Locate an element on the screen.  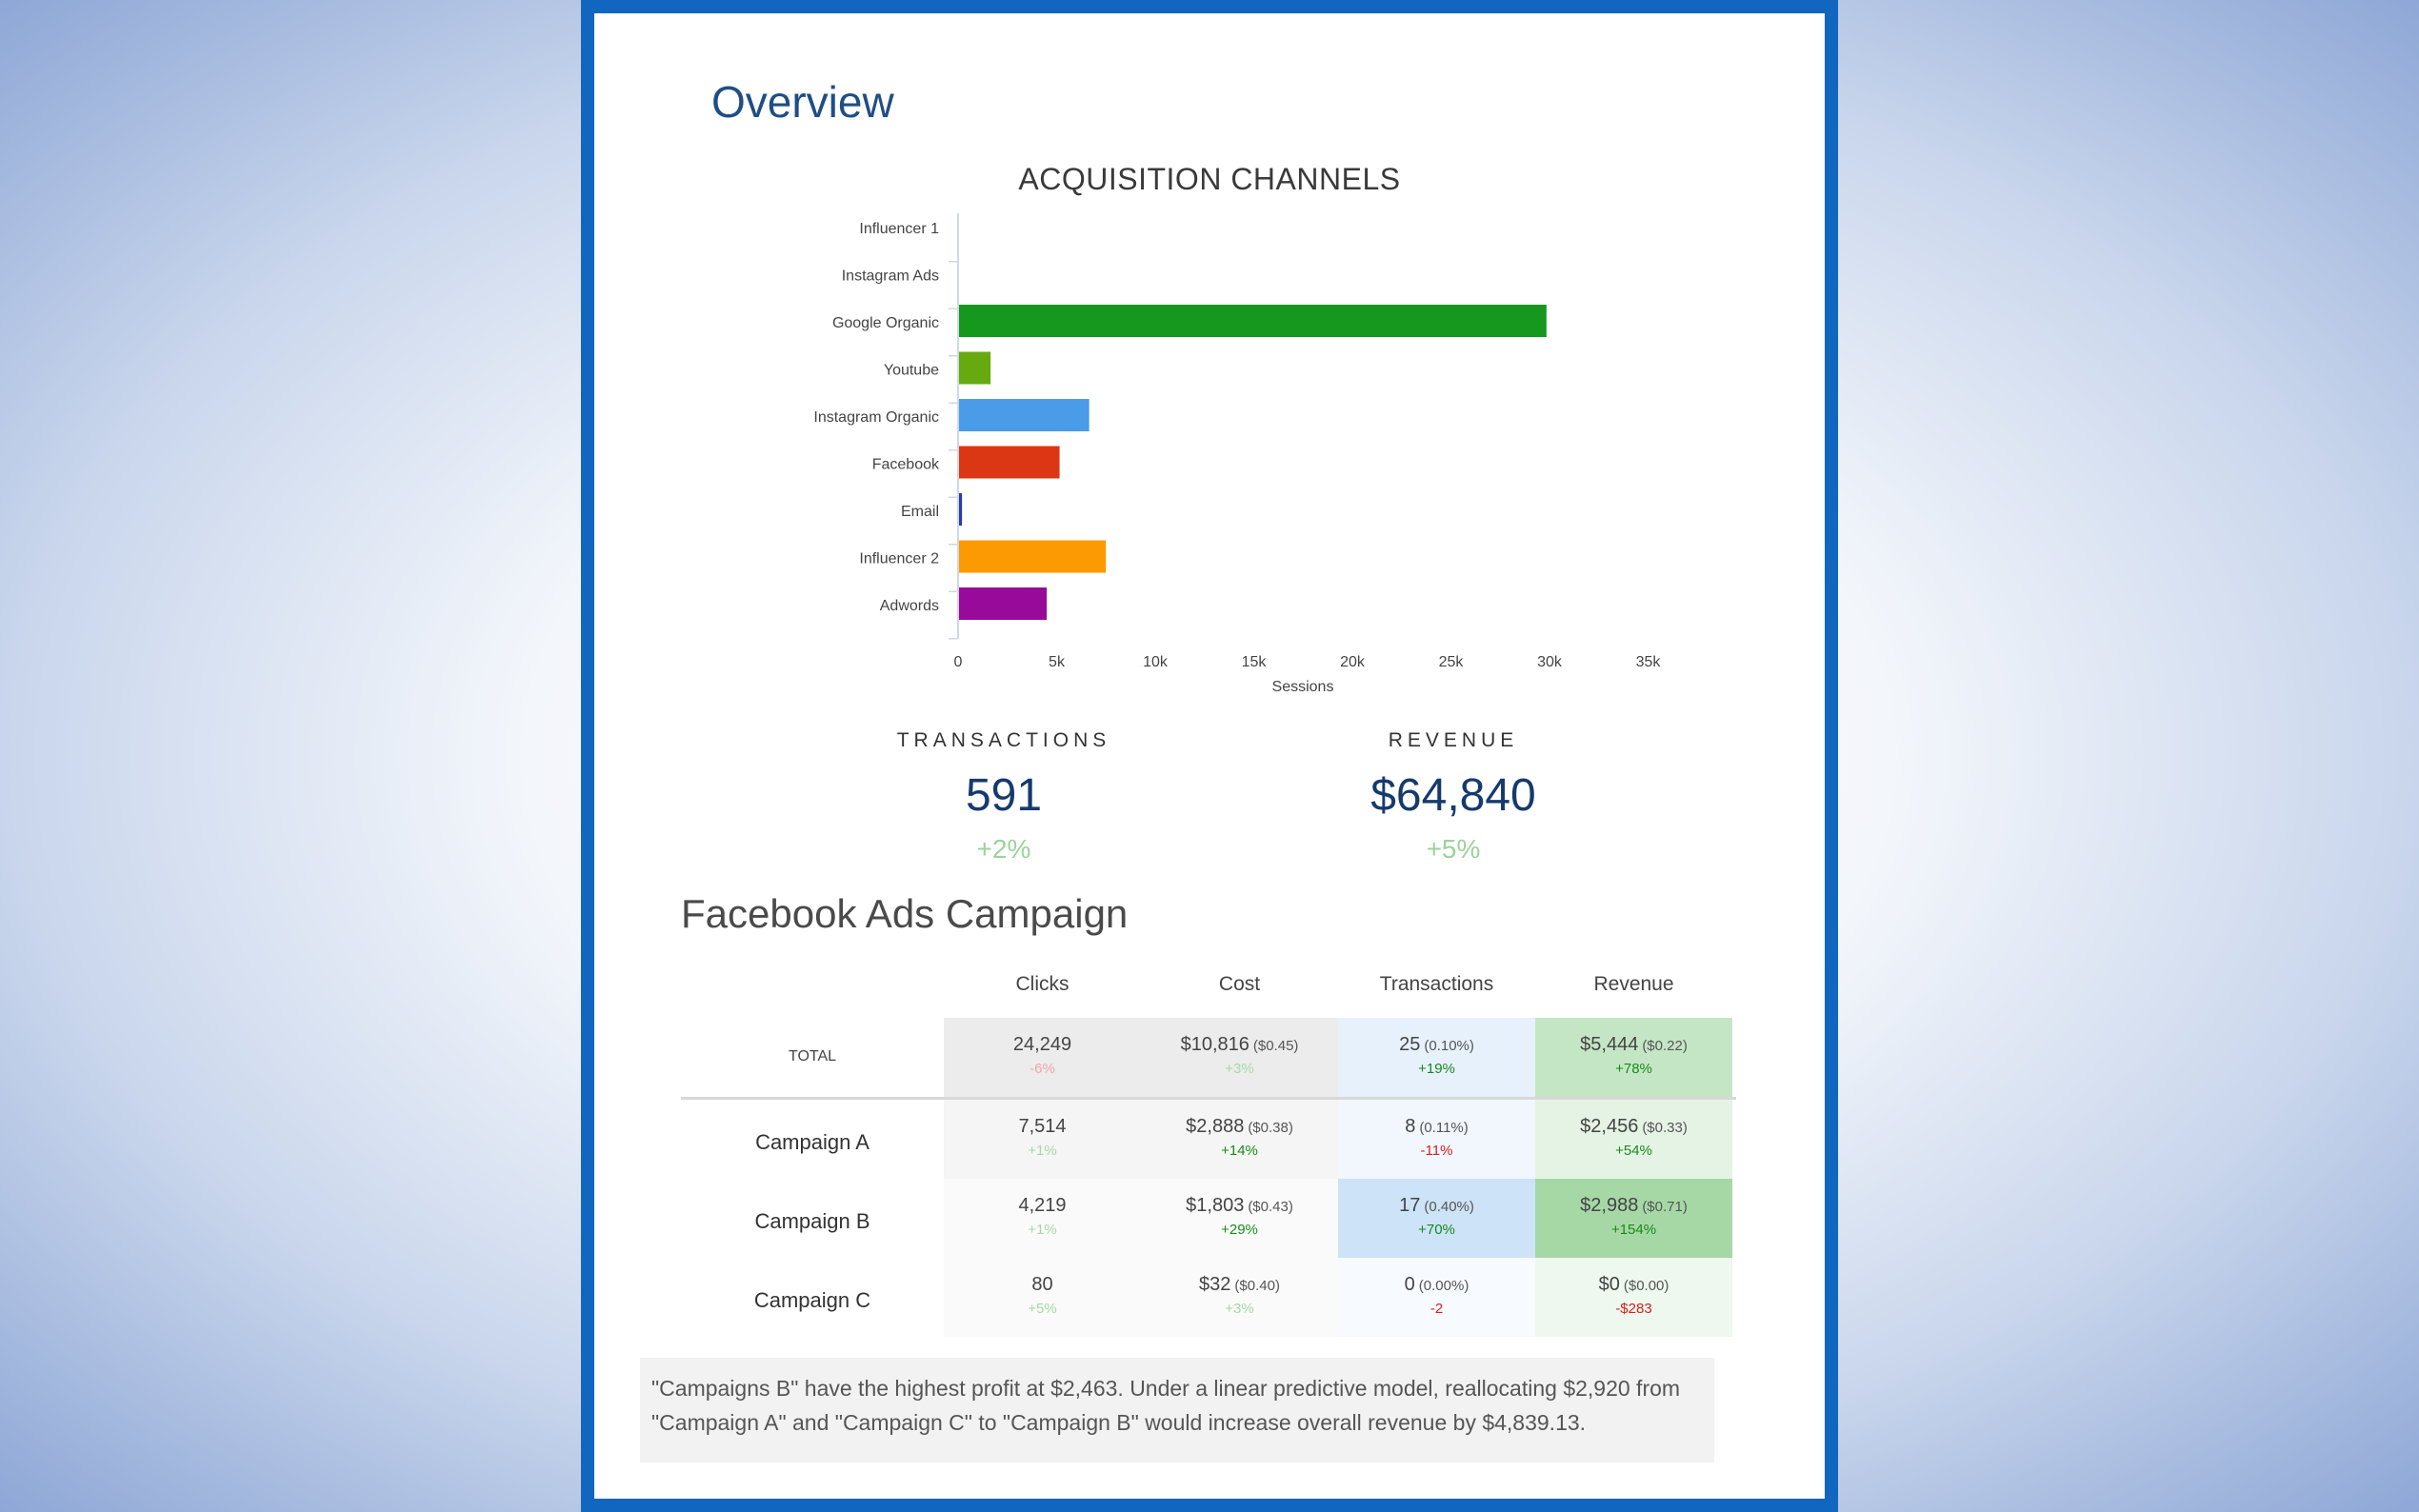
cell-value: $0 ($0.00) is located at coordinates (1633, 1285).